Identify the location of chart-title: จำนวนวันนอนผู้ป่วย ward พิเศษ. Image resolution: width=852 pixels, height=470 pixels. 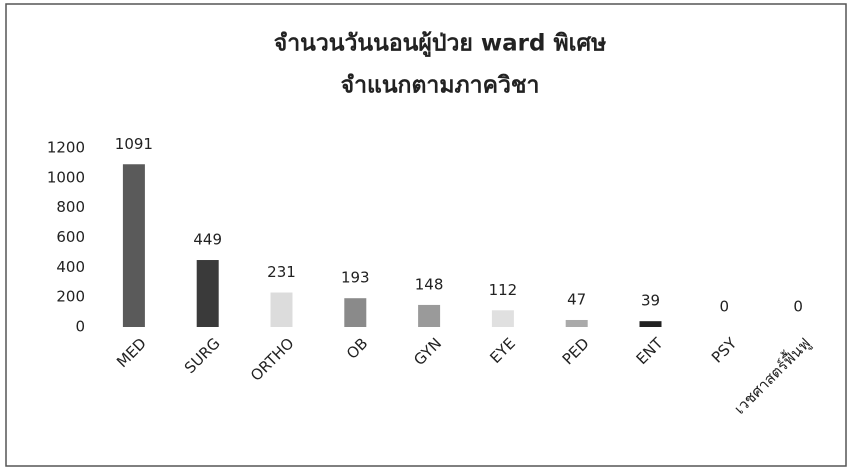
(440, 44).